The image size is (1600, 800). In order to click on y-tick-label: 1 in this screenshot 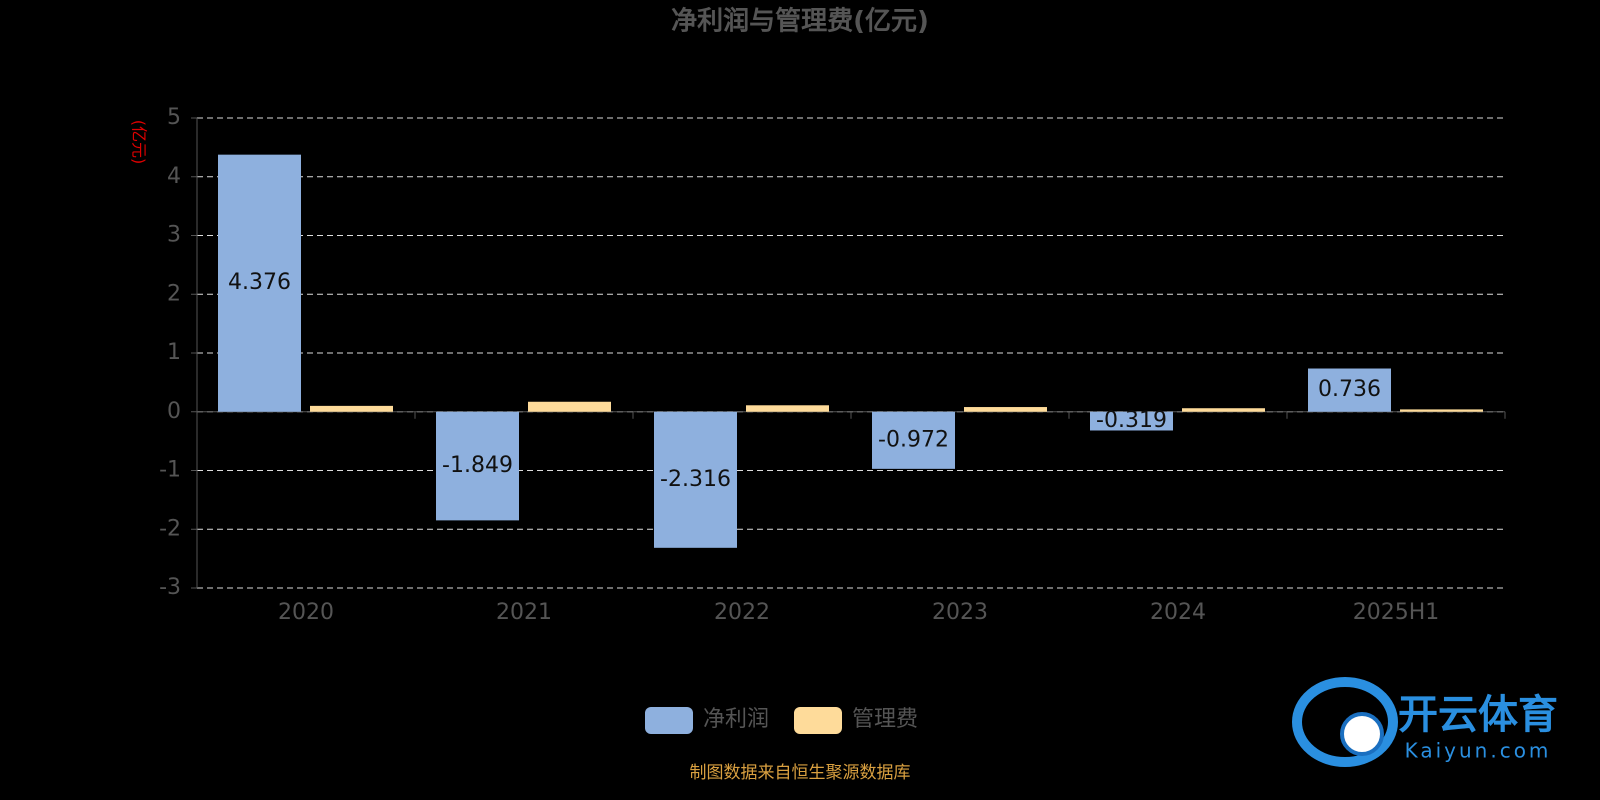, I will do `click(174, 352)`.